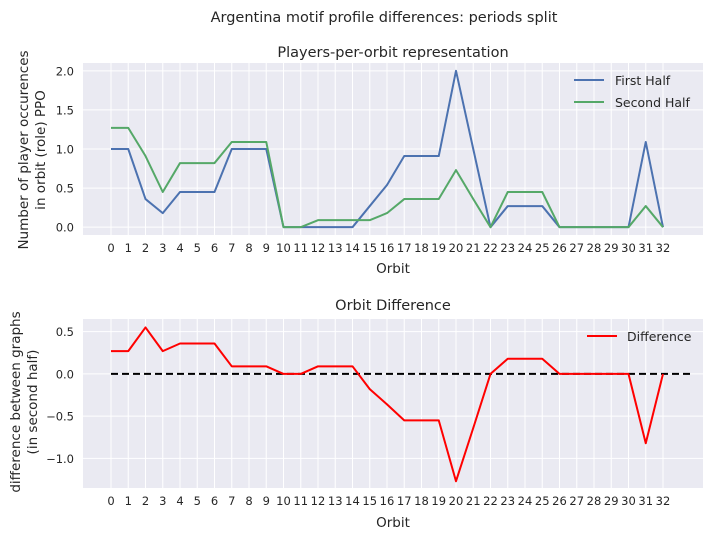 The image size is (712, 543). I want to click on difference-legend: Difference, so click(639, 336).